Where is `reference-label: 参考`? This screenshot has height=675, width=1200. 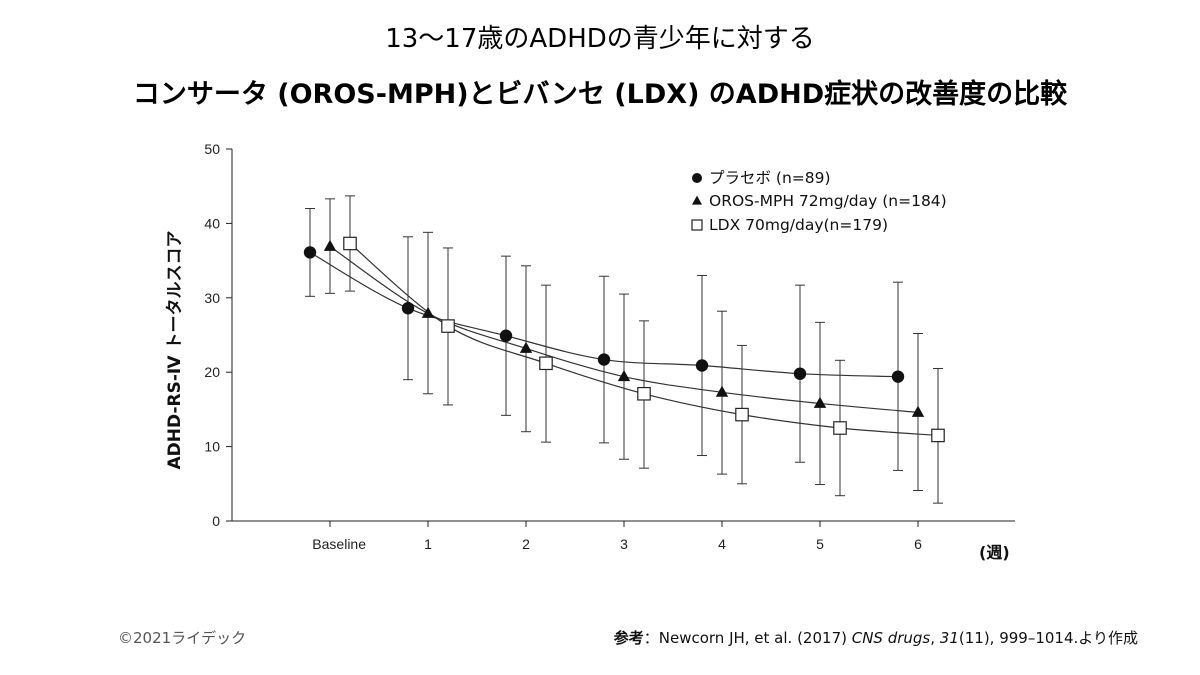 reference-label: 参考 is located at coordinates (628, 638).